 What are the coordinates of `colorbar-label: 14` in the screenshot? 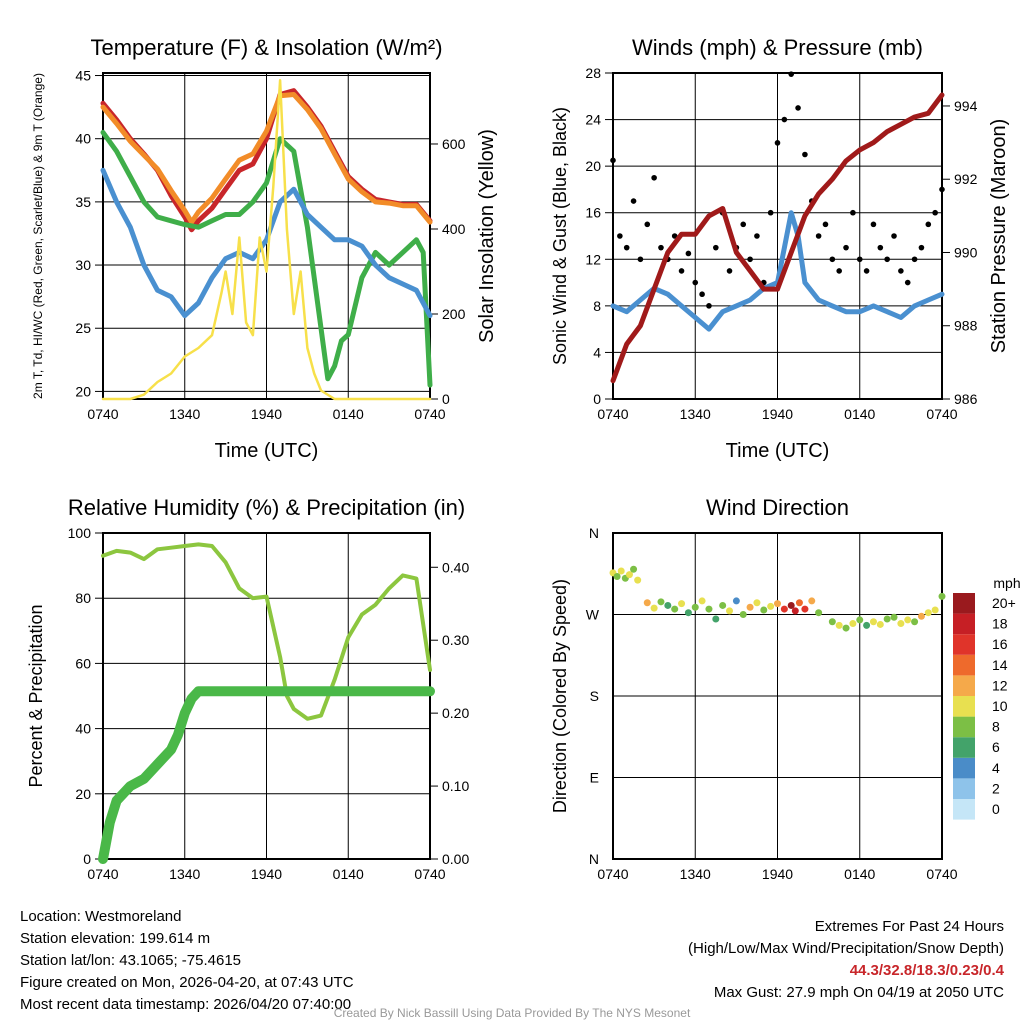 It's located at (1000, 665).